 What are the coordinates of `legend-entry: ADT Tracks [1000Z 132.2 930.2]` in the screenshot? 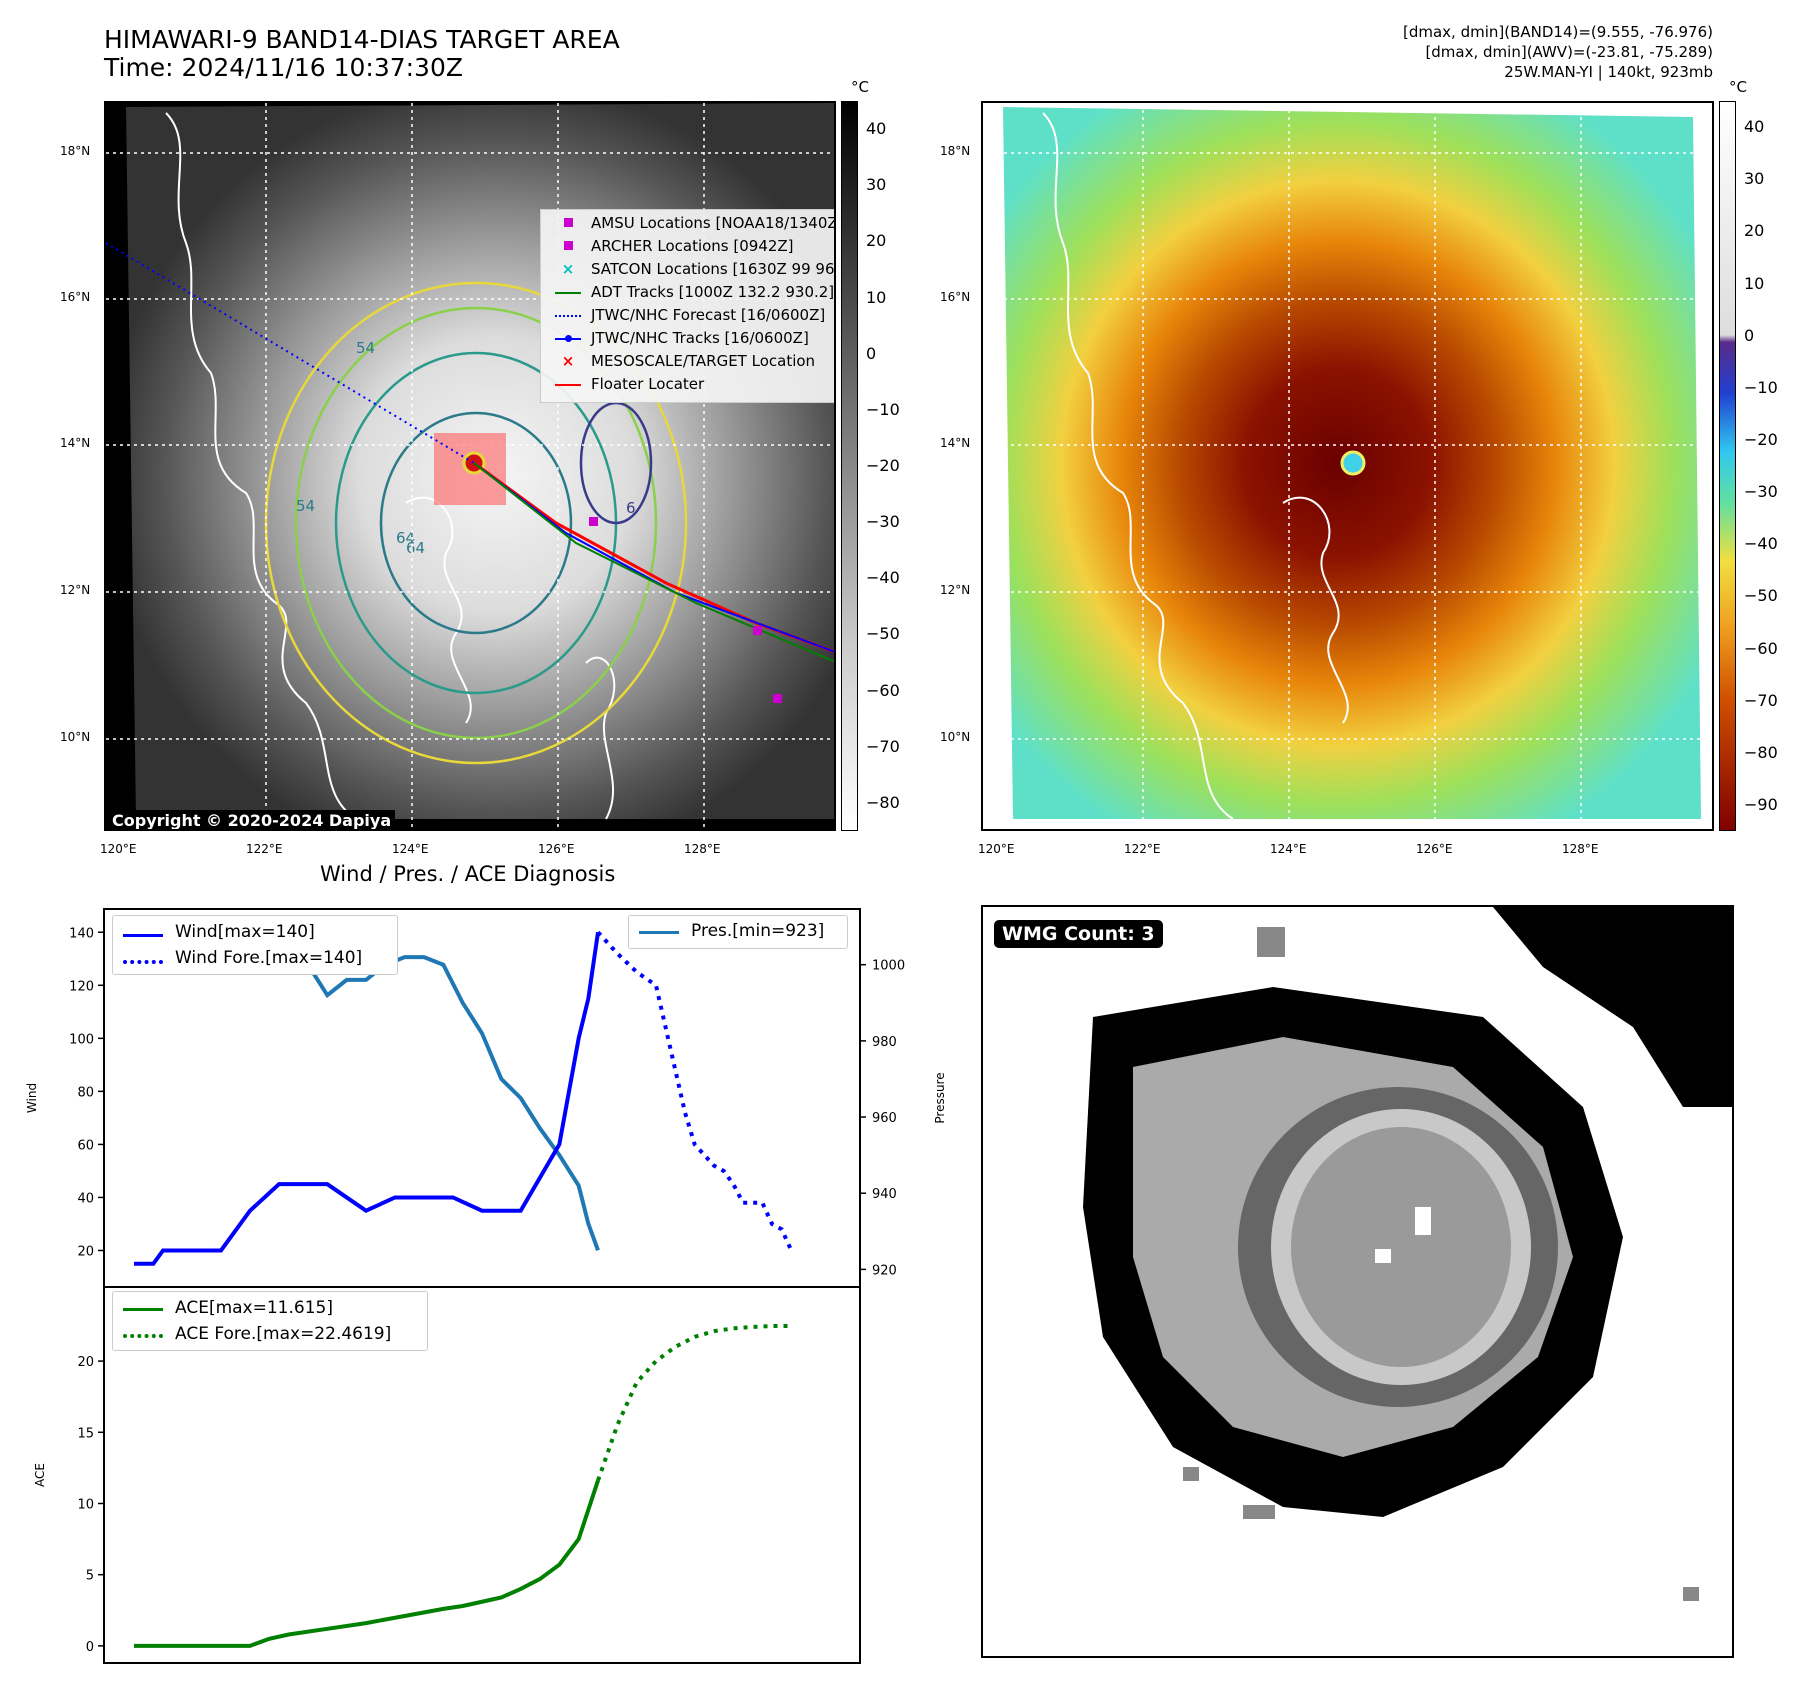 It's located at (687, 292).